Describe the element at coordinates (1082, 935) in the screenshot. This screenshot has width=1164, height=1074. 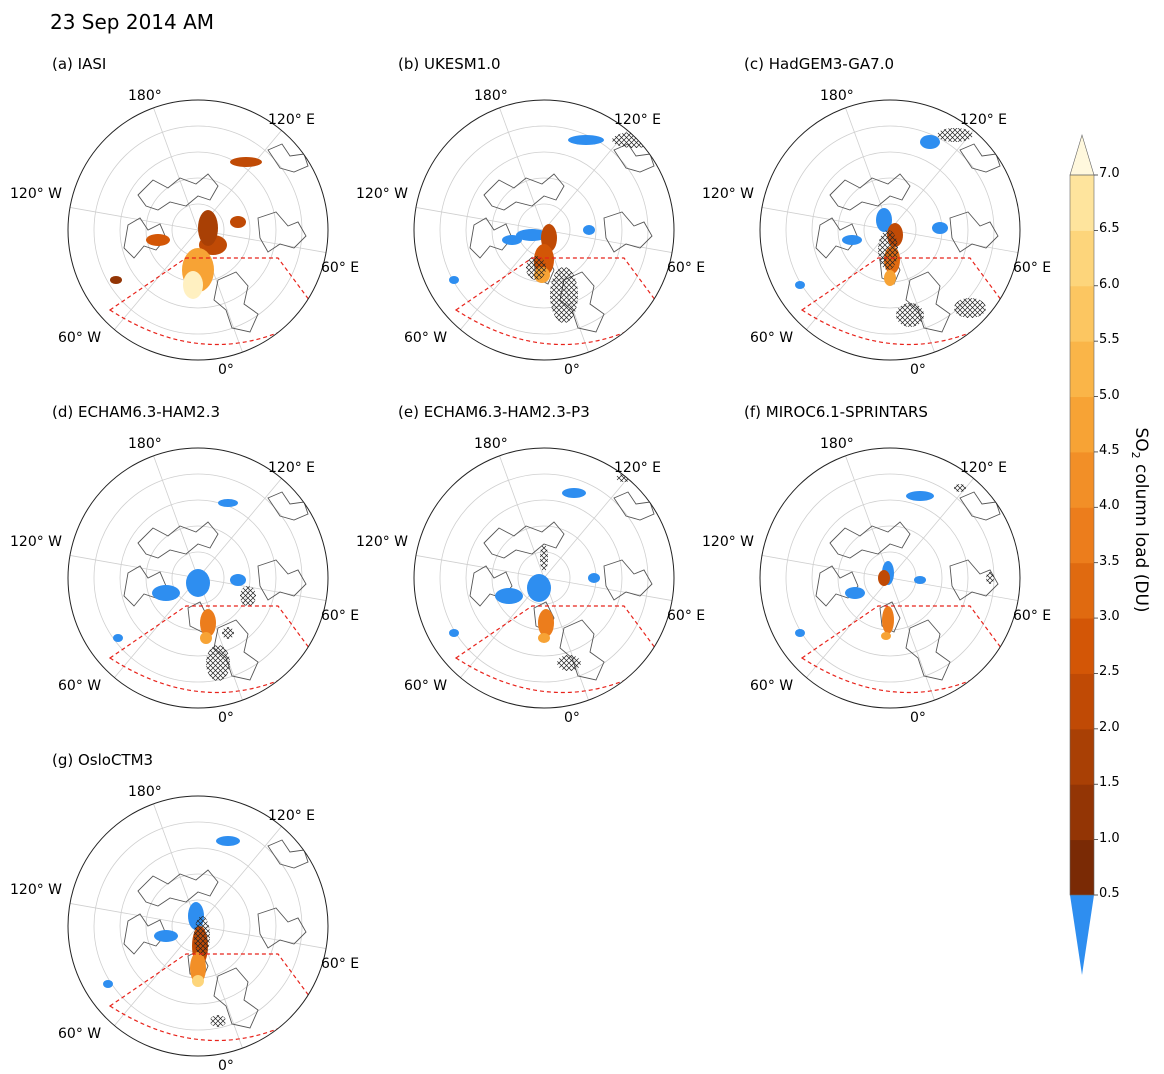
I see `colorbar-under-triangle` at that location.